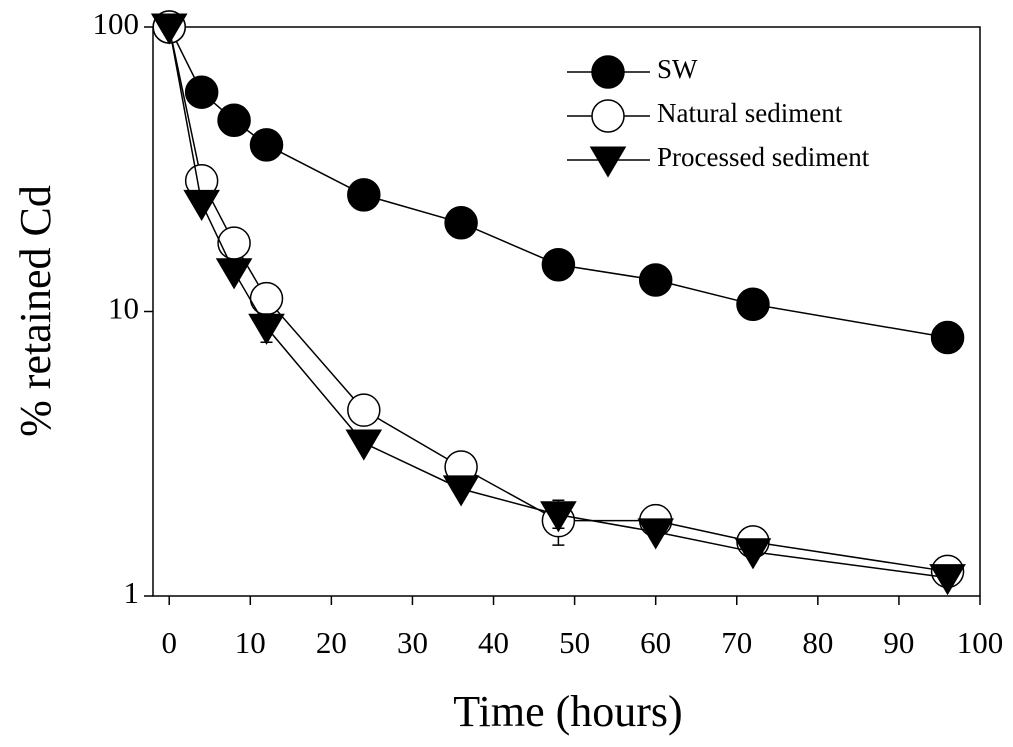 The width and height of the screenshot is (1013, 747). I want to click on x-tick-label: 60, so click(655, 642).